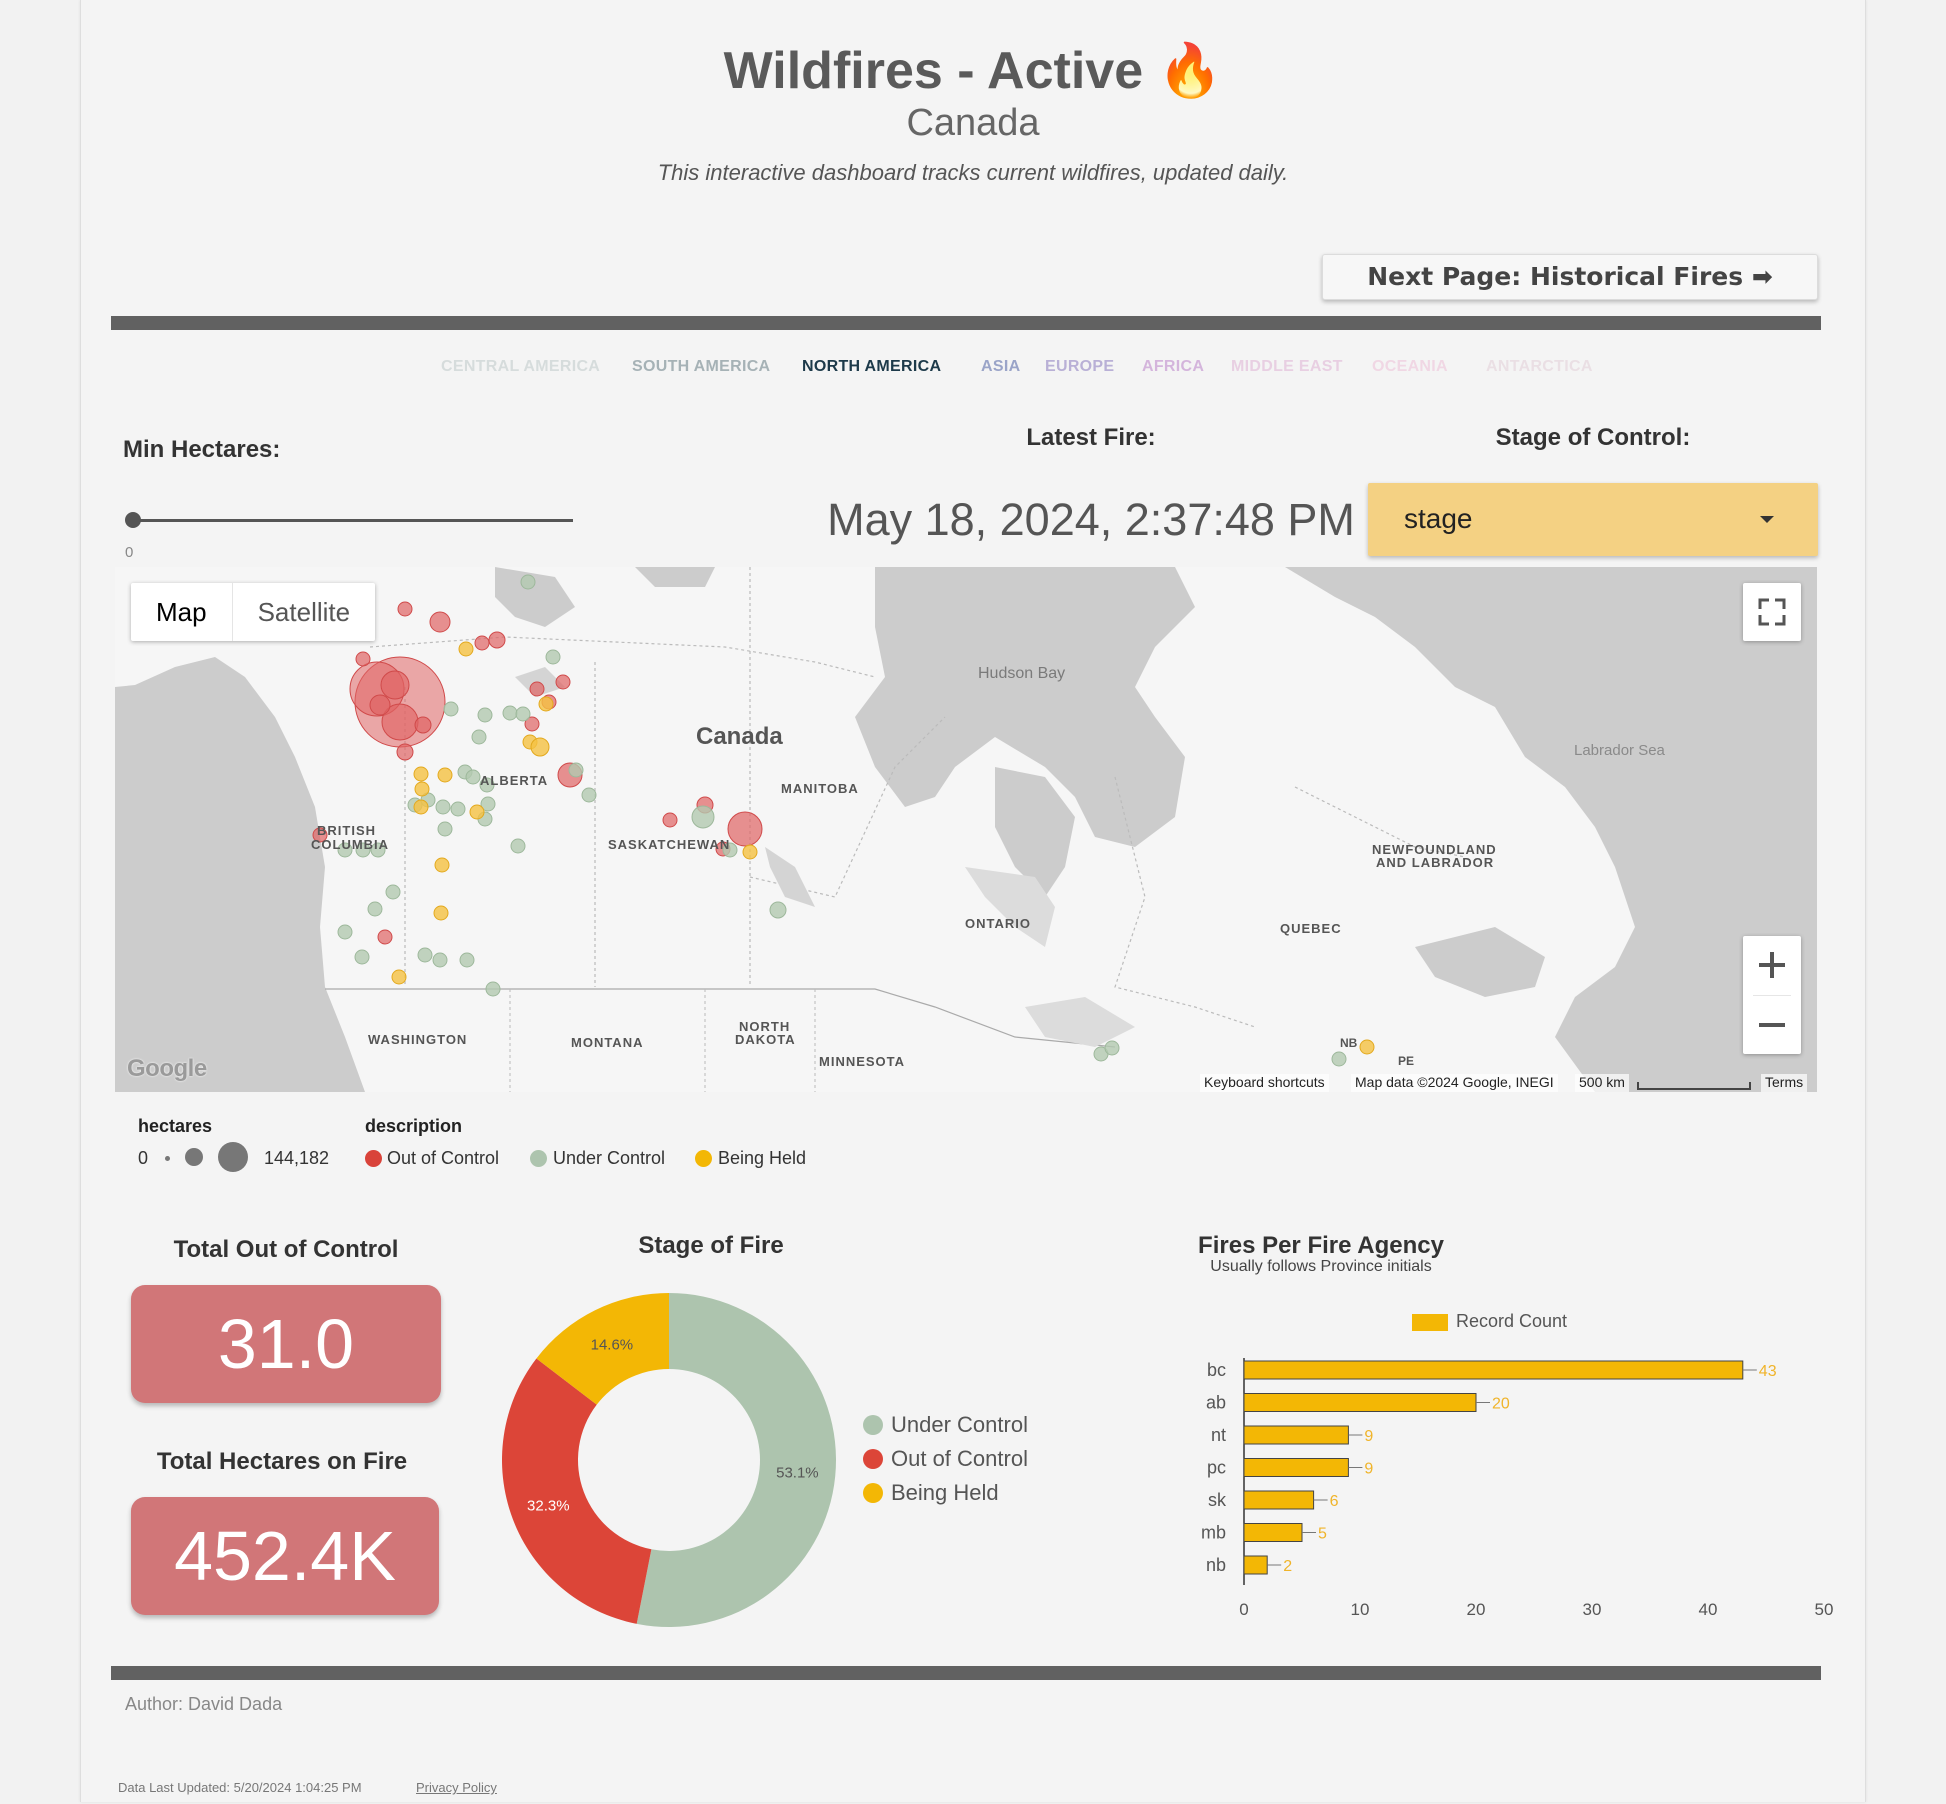 This screenshot has width=1946, height=1804. What do you see at coordinates (514, 780) in the screenshot?
I see `map-label-alberta: ALBERTA` at bounding box center [514, 780].